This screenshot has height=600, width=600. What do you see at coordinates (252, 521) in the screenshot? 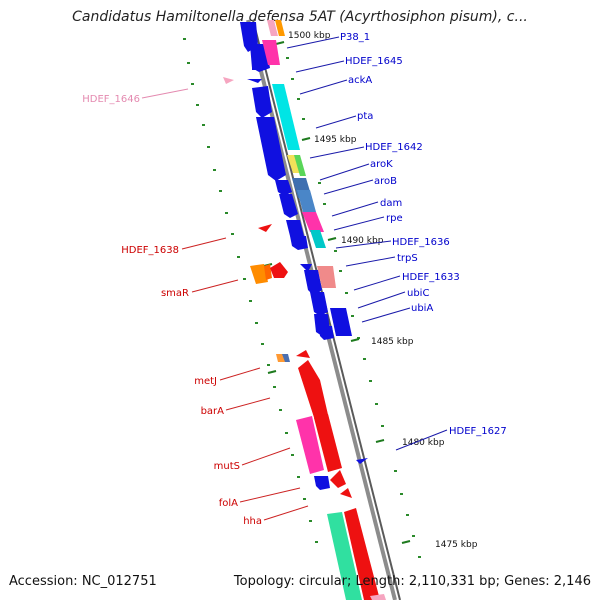
I see `gene-label-hha: hha` at bounding box center [252, 521].